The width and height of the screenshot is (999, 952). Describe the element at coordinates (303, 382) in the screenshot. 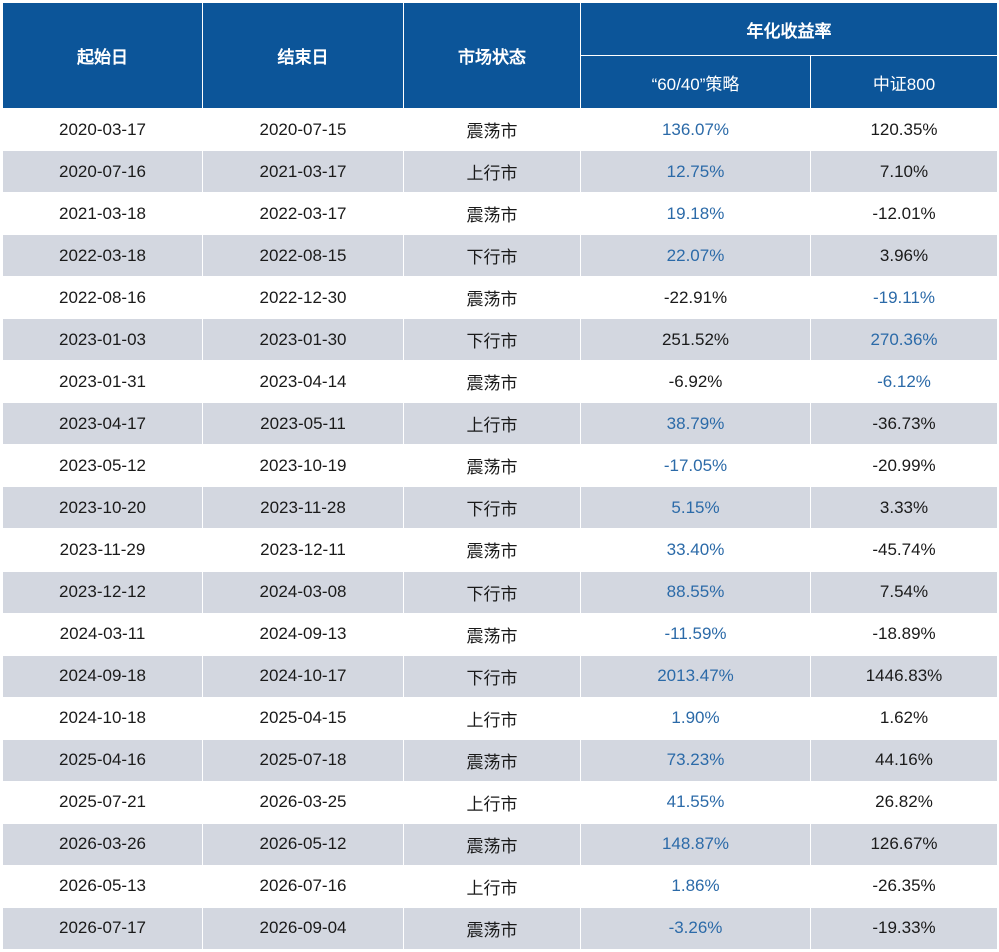

I see `cell-end-date: 2023-04-14` at that location.